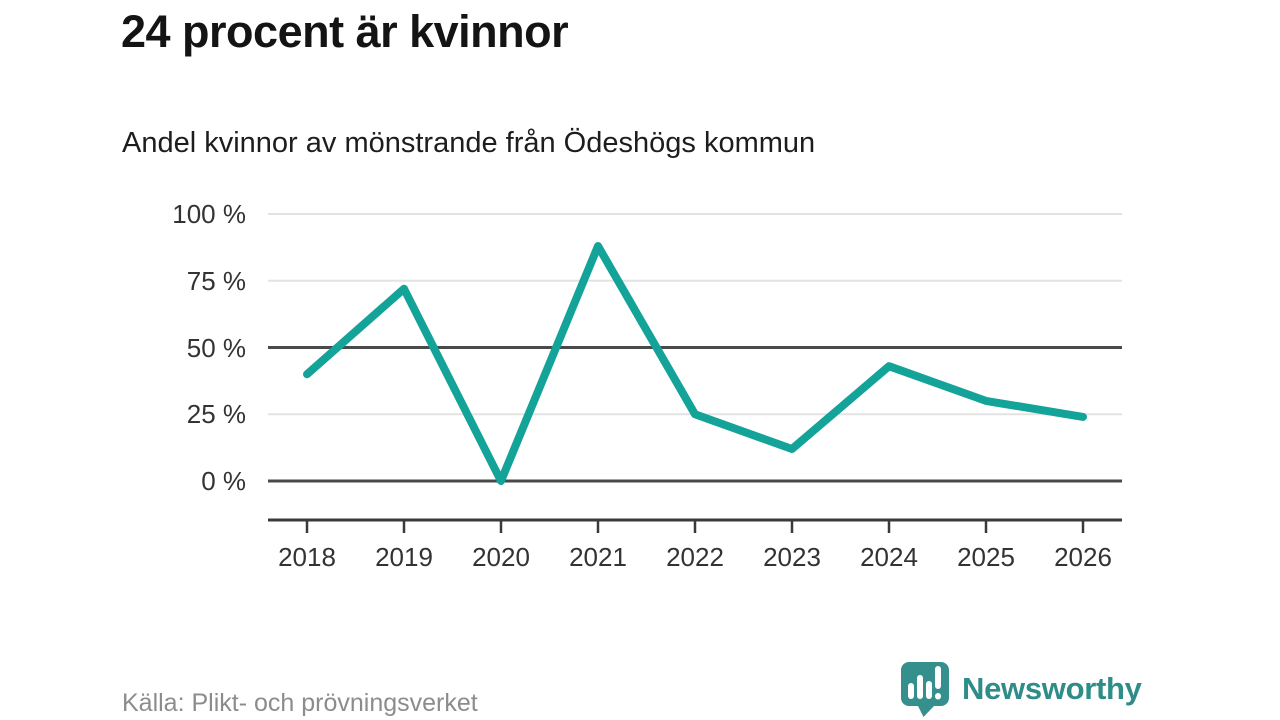 This screenshot has height=720, width=1280. I want to click on source-note: Källa: Plikt- och prövningsverket, so click(300, 703).